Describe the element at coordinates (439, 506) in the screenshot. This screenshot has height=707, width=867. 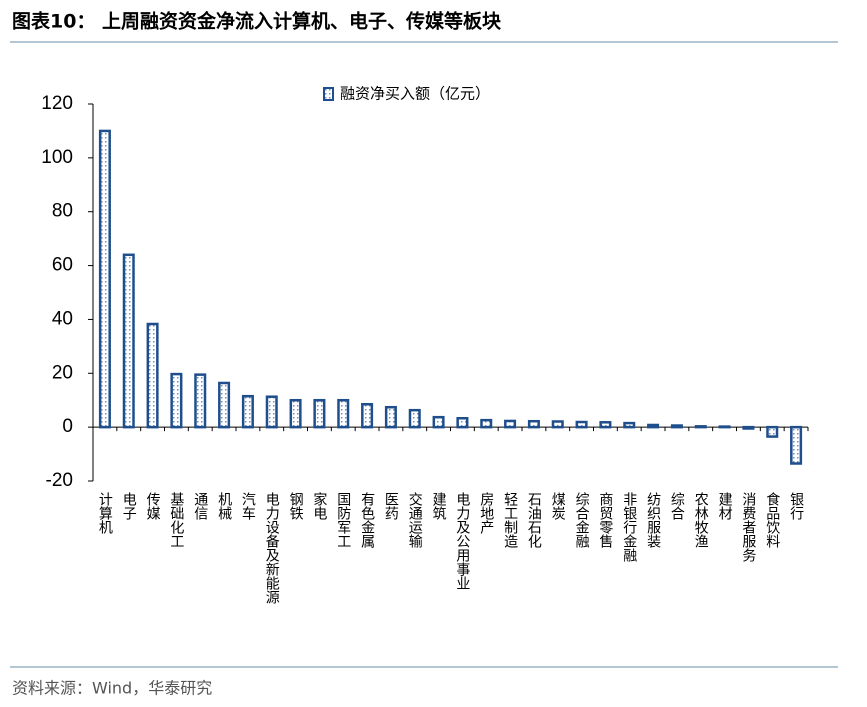
I see `x-tick-label: 建筑` at that location.